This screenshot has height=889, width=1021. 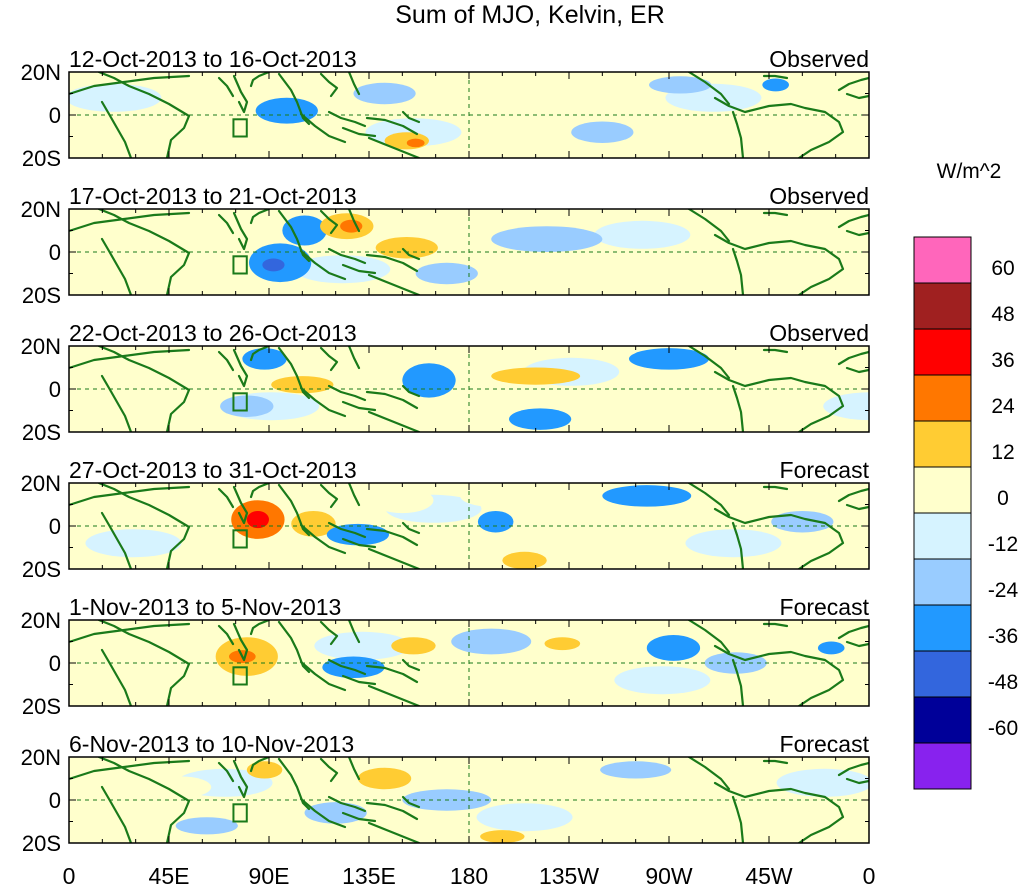 I want to click on panel-period-label: 27-Oct-2013 to 31-Oct-2013, so click(x=213, y=470).